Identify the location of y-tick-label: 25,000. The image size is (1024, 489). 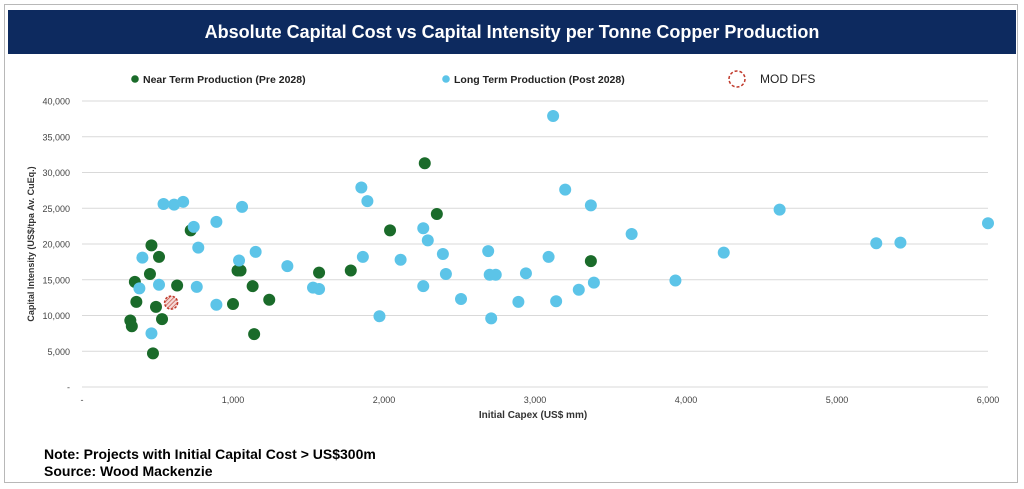
(56, 209).